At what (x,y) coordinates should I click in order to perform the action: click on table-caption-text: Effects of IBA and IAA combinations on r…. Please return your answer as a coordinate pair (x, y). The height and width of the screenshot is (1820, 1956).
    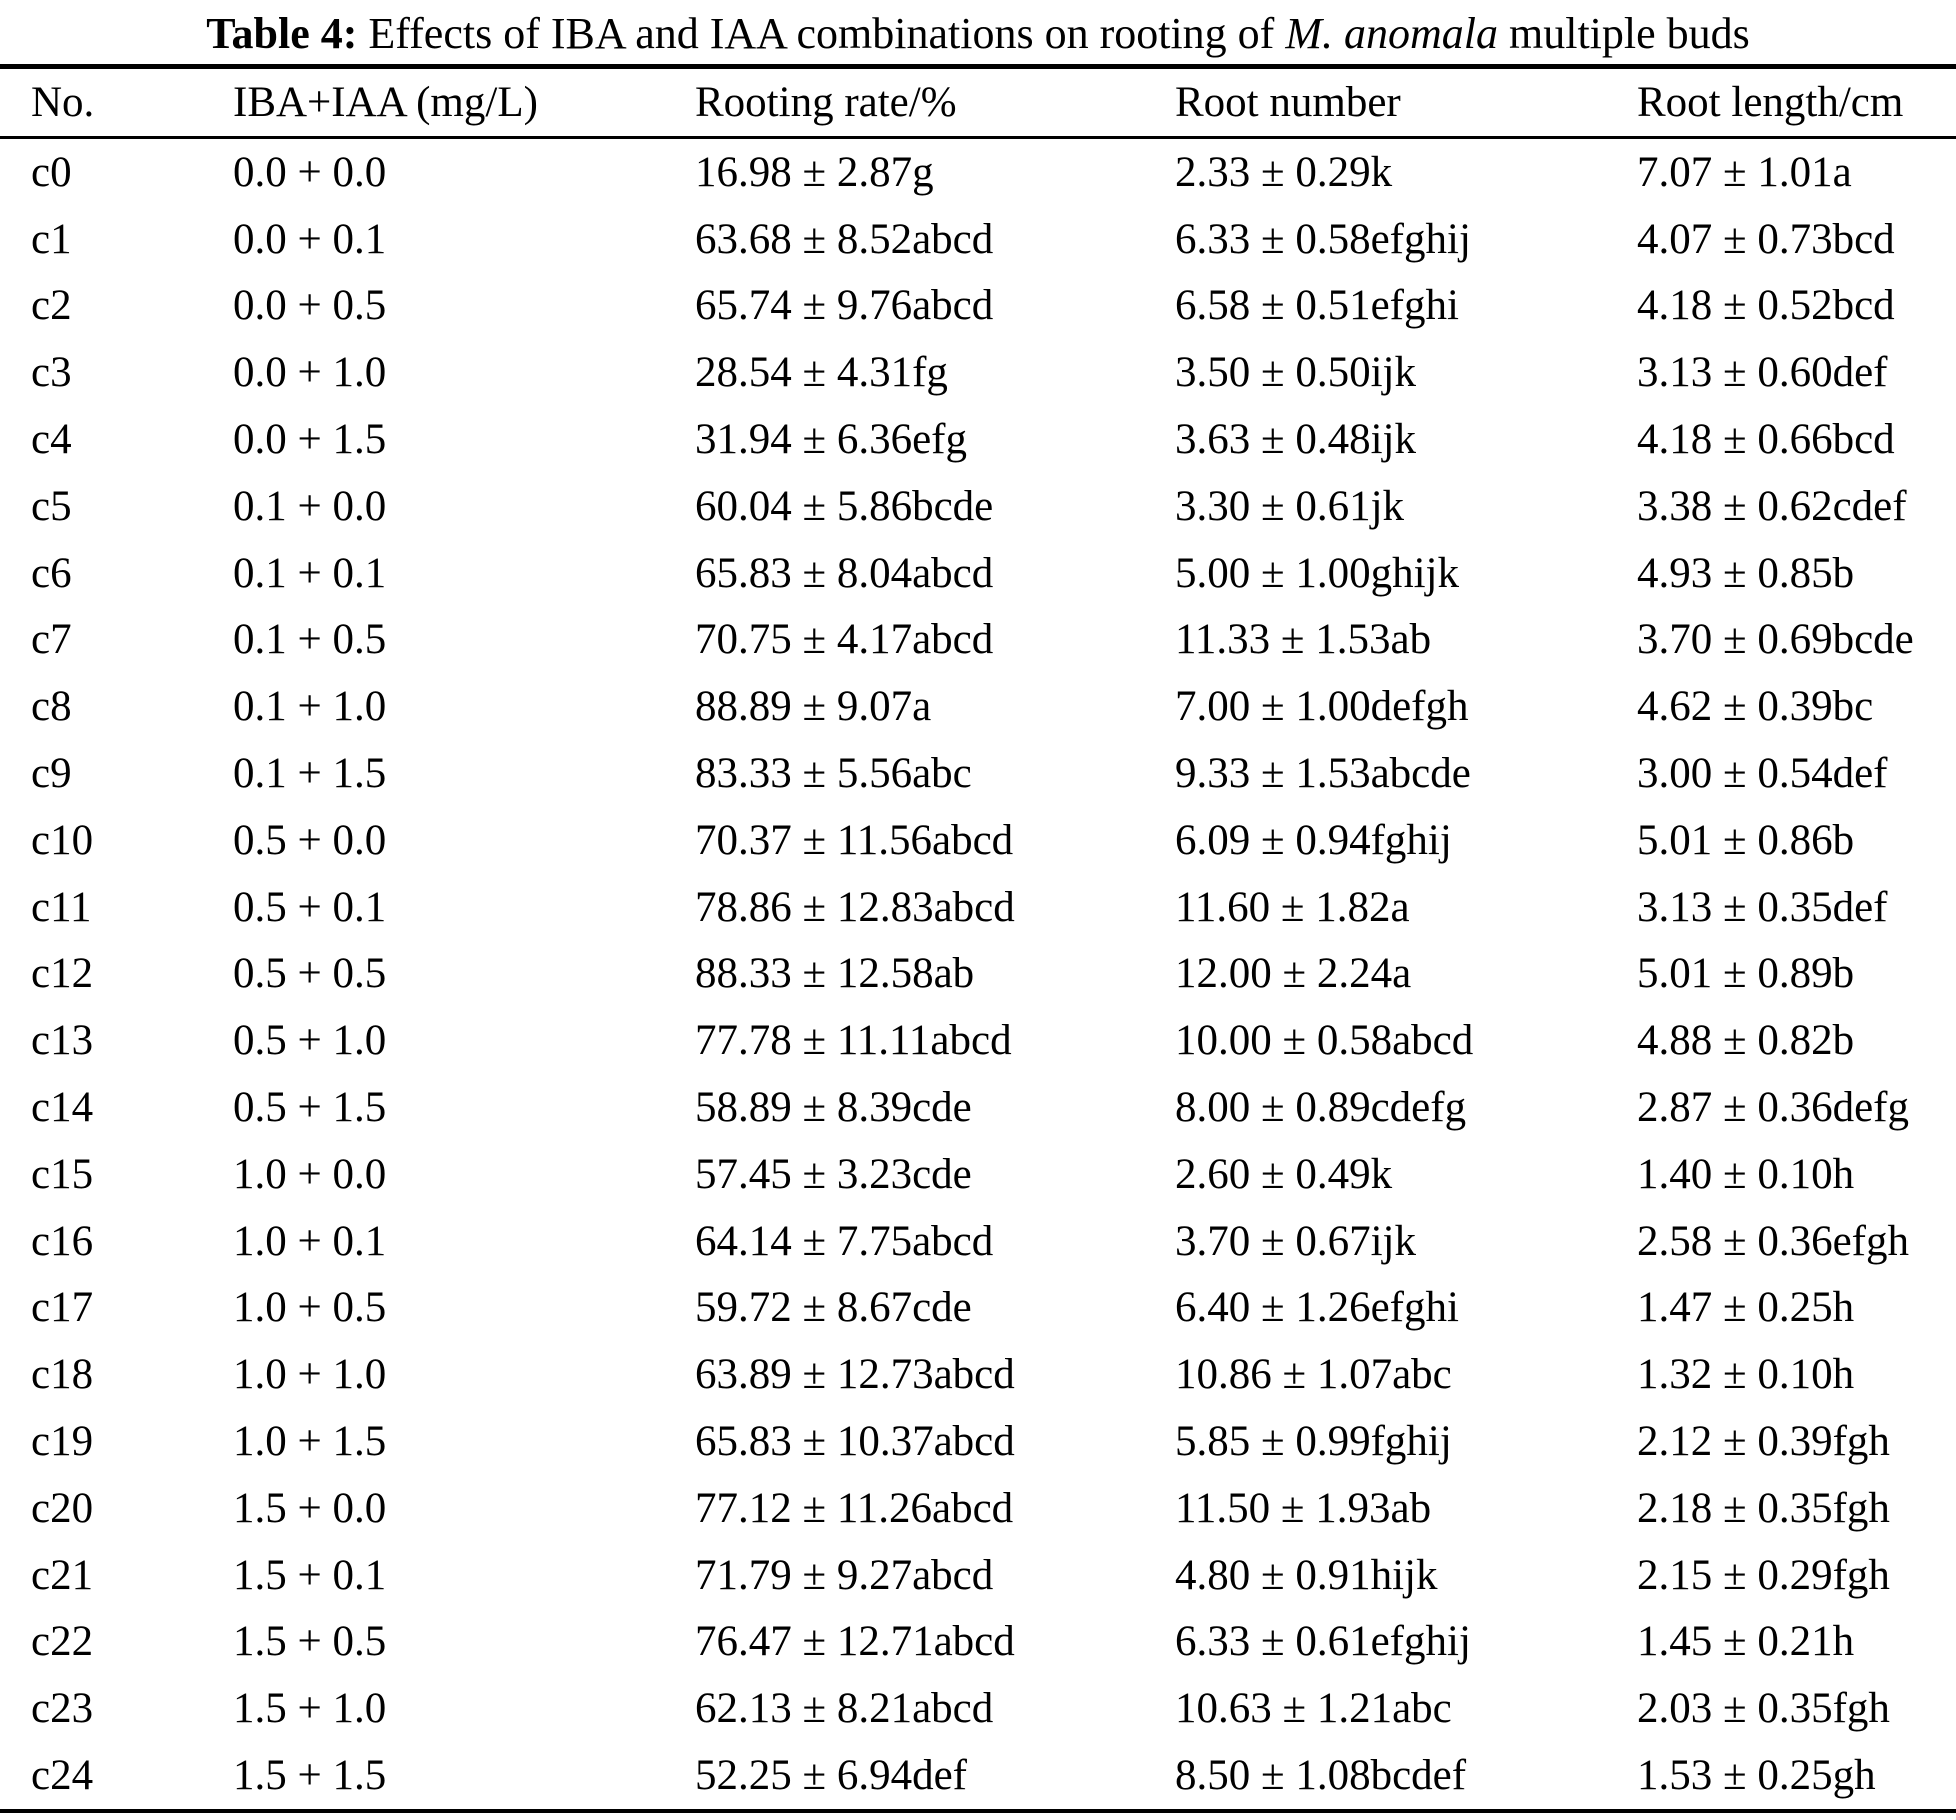
    Looking at the image, I should click on (821, 33).